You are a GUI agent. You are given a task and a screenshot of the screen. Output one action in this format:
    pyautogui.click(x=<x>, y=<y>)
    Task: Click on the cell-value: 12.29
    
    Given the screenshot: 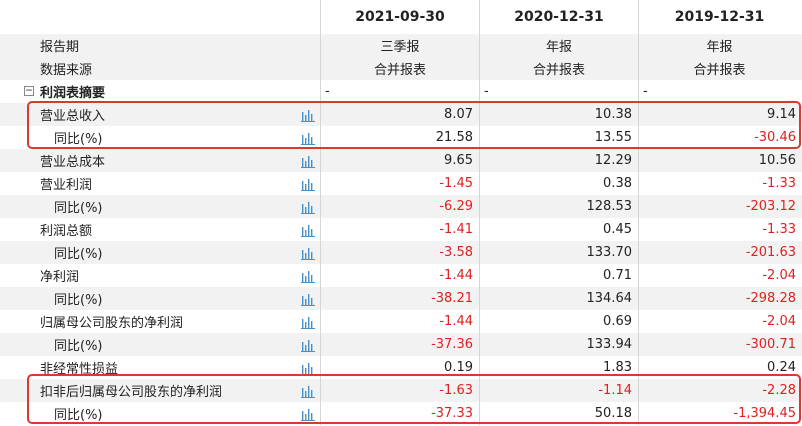 What is the action you would take?
    pyautogui.click(x=613, y=160)
    